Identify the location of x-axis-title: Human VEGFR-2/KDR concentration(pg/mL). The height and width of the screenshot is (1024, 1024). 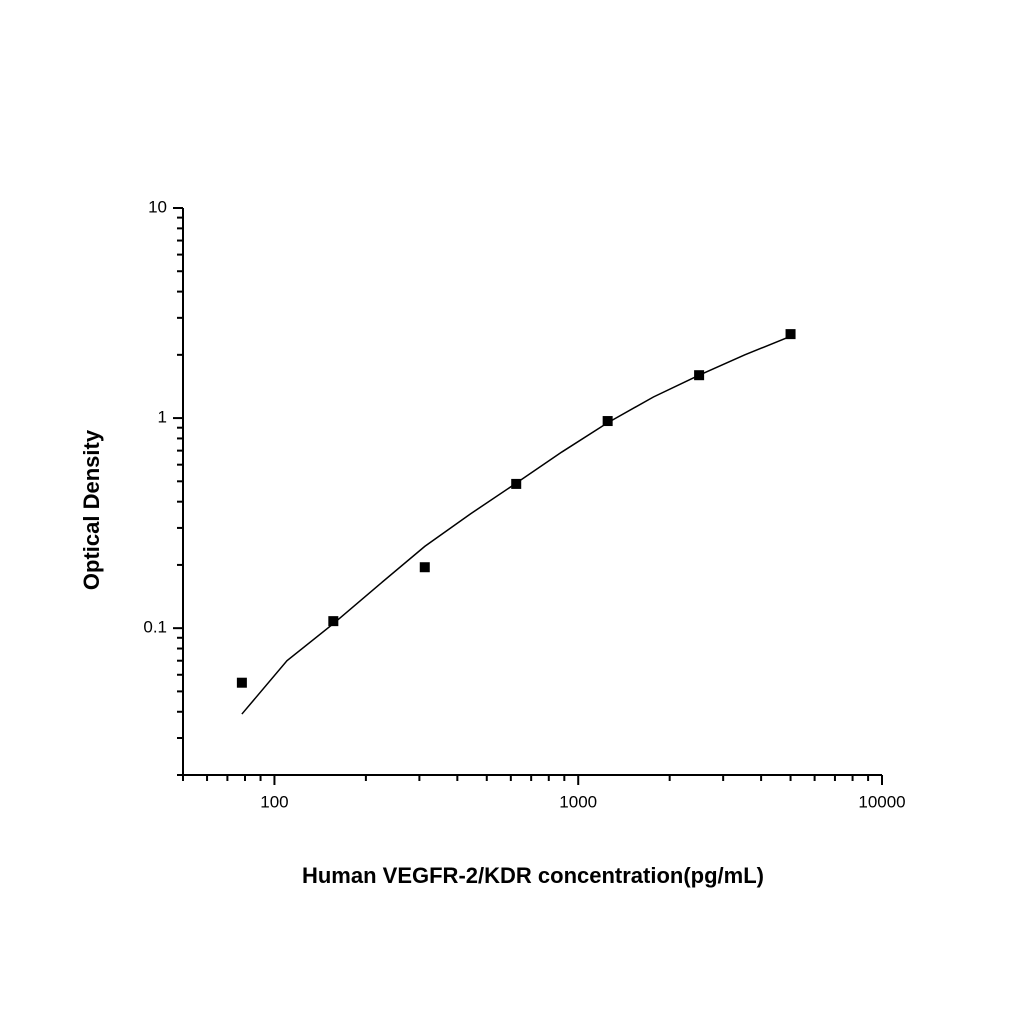
(533, 875).